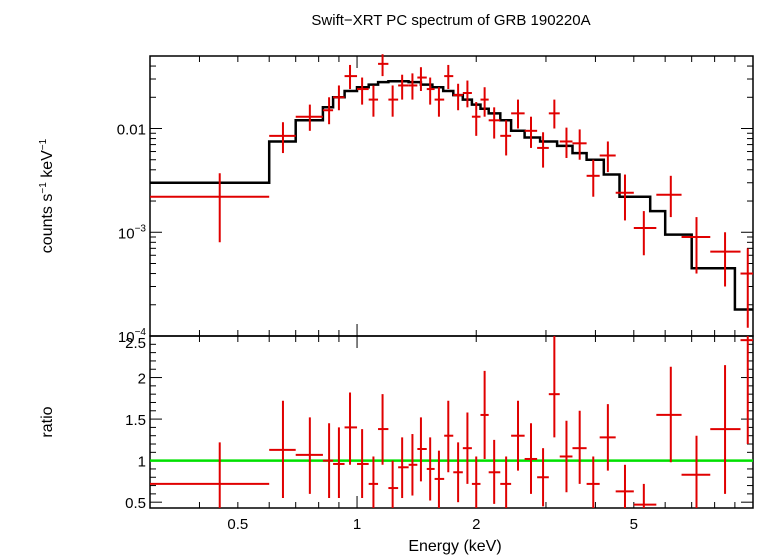 The width and height of the screenshot is (758, 556). I want to click on y-tick-label-top: 0.01, so click(131, 130).